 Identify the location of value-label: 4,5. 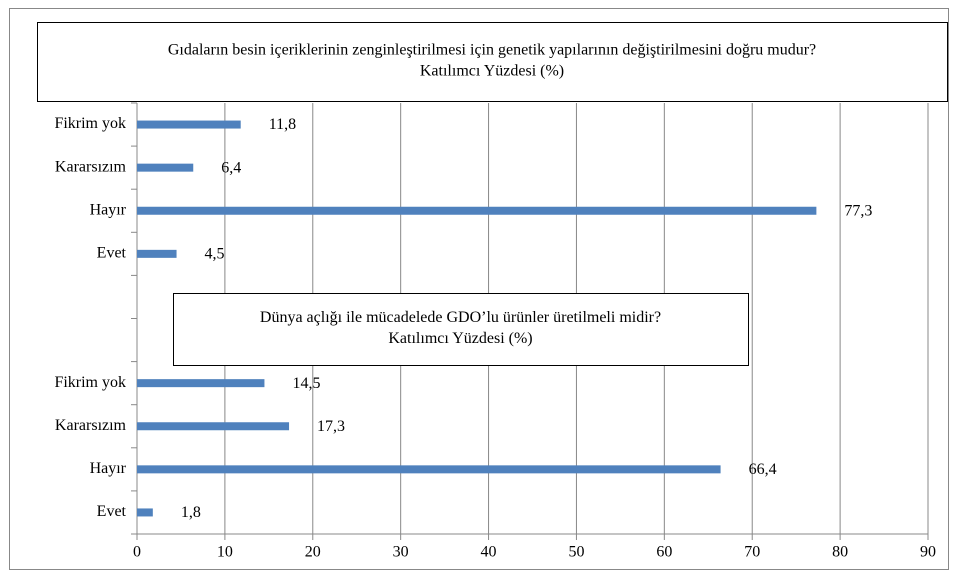
(215, 254).